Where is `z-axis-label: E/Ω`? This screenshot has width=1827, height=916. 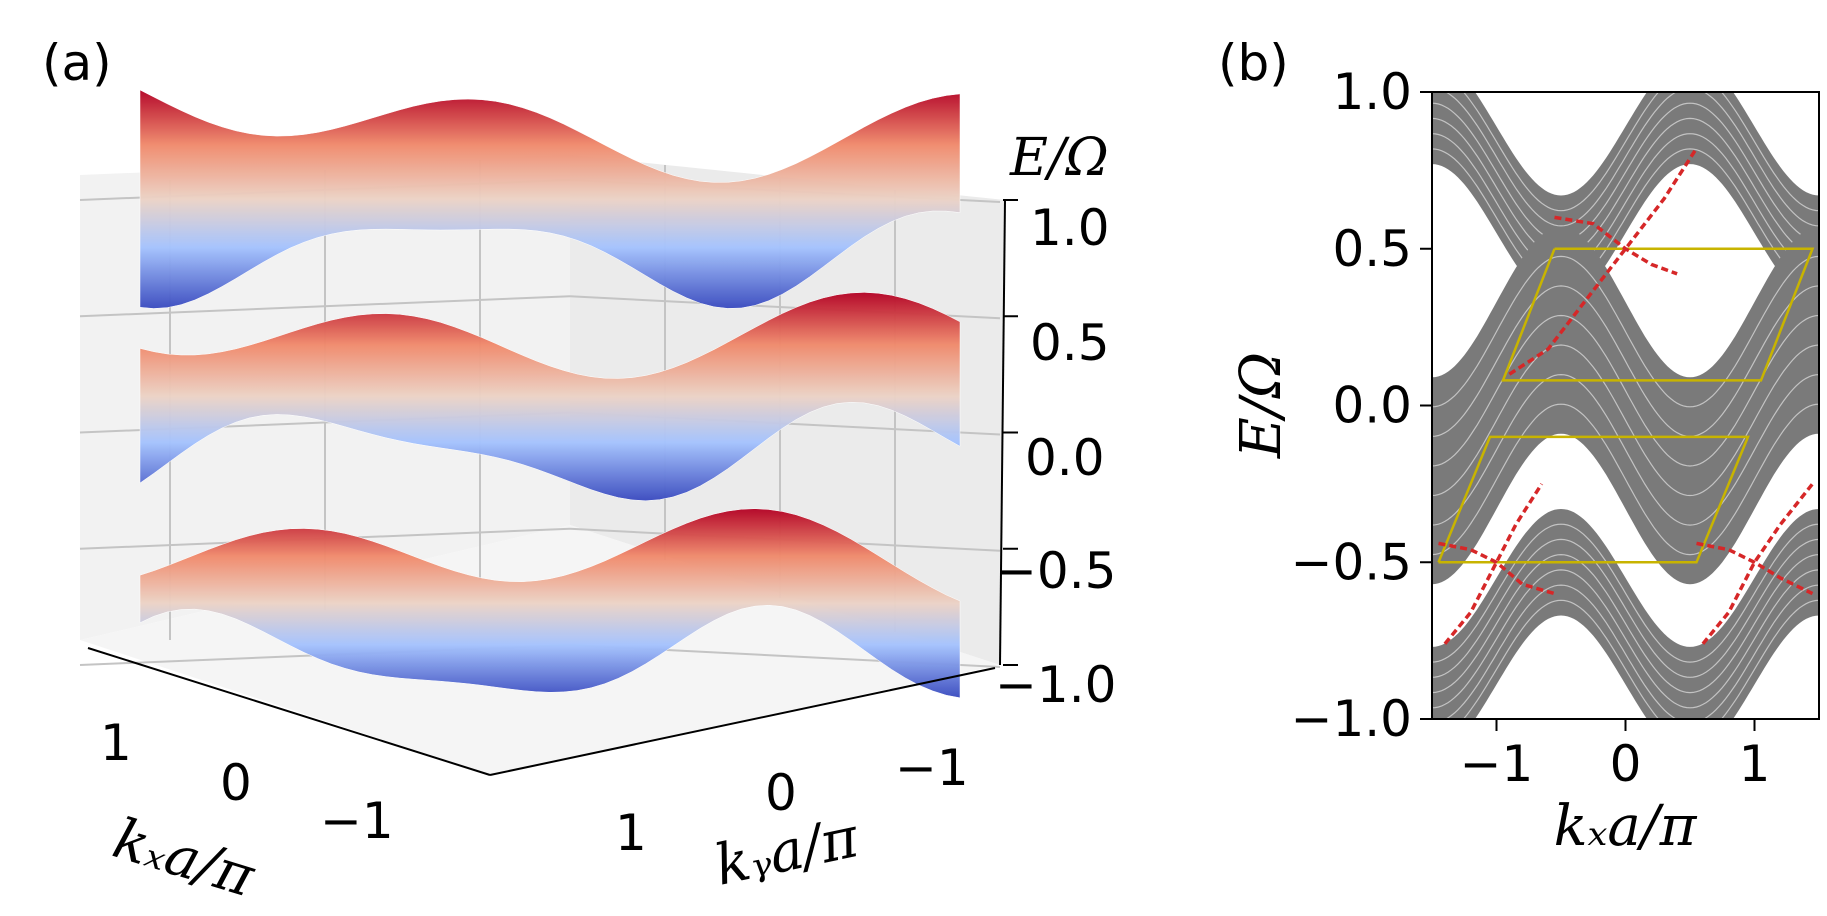 z-axis-label: E/Ω is located at coordinates (1059, 158).